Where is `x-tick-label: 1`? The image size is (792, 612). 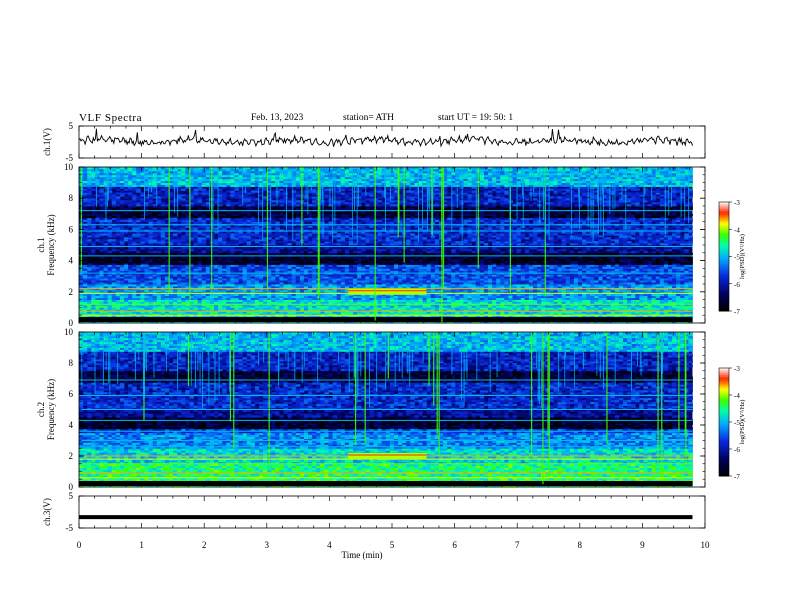
x-tick-label: 1 is located at coordinates (141, 545).